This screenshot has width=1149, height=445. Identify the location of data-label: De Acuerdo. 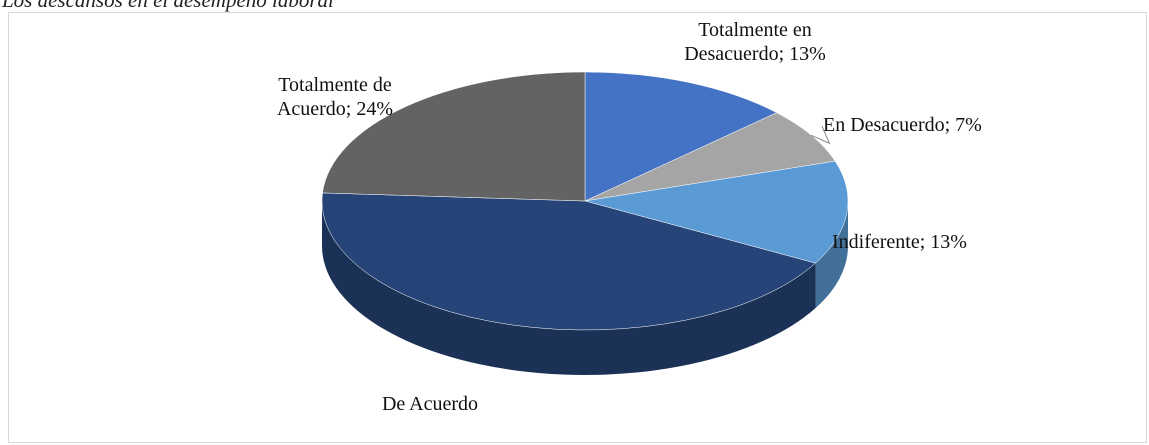
(430, 404).